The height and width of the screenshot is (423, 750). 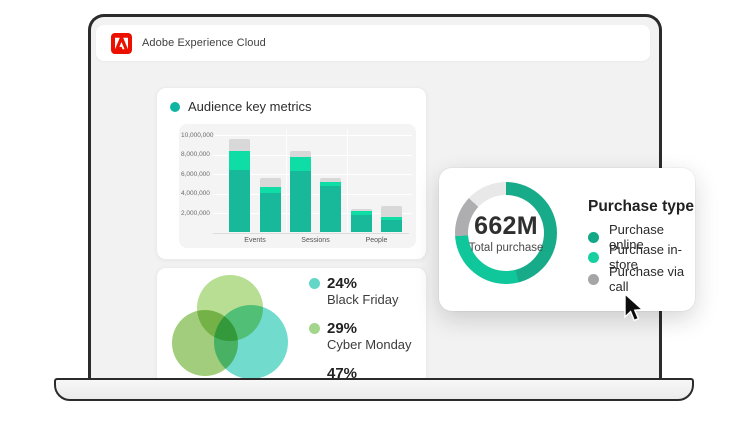 I want to click on donut-chart: 662M Total purchase, so click(x=506, y=233).